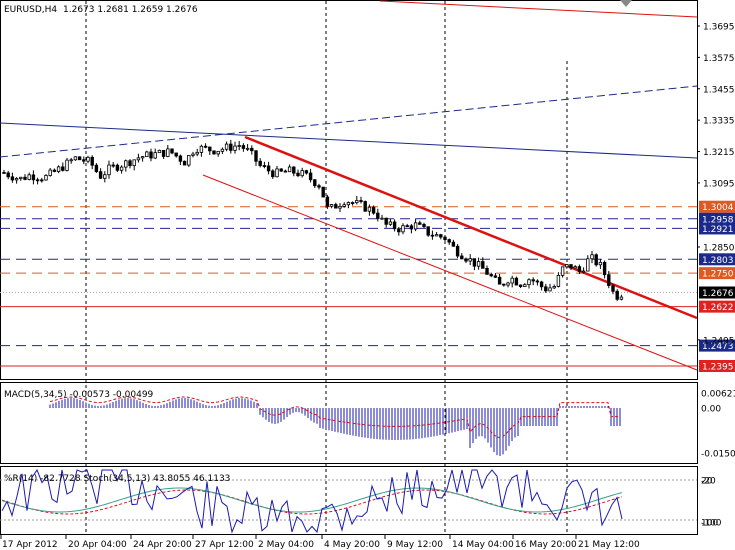 This screenshot has height=550, width=735. I want to click on time-tick-label: 17 Apr 2012, so click(30, 545).